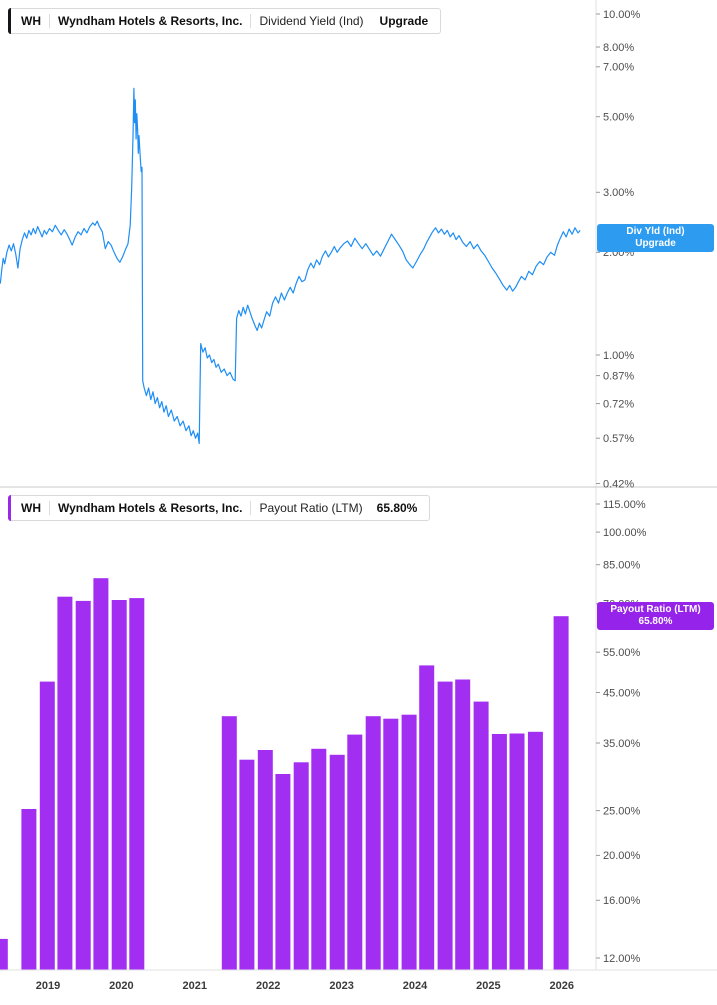 The image size is (717, 1005). Describe the element at coordinates (311, 21) in the screenshot. I see `metric-name: Dividend Yield (Ind)` at that location.